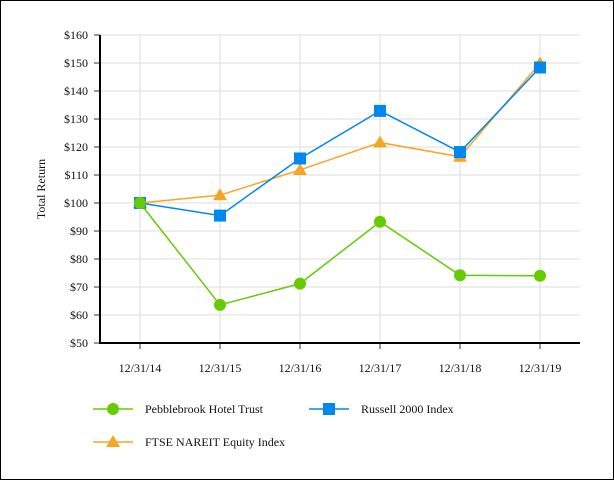 This screenshot has width=614, height=484. What do you see at coordinates (204, 409) in the screenshot?
I see `legend-label: Pebblebrook Hotel Trust` at bounding box center [204, 409].